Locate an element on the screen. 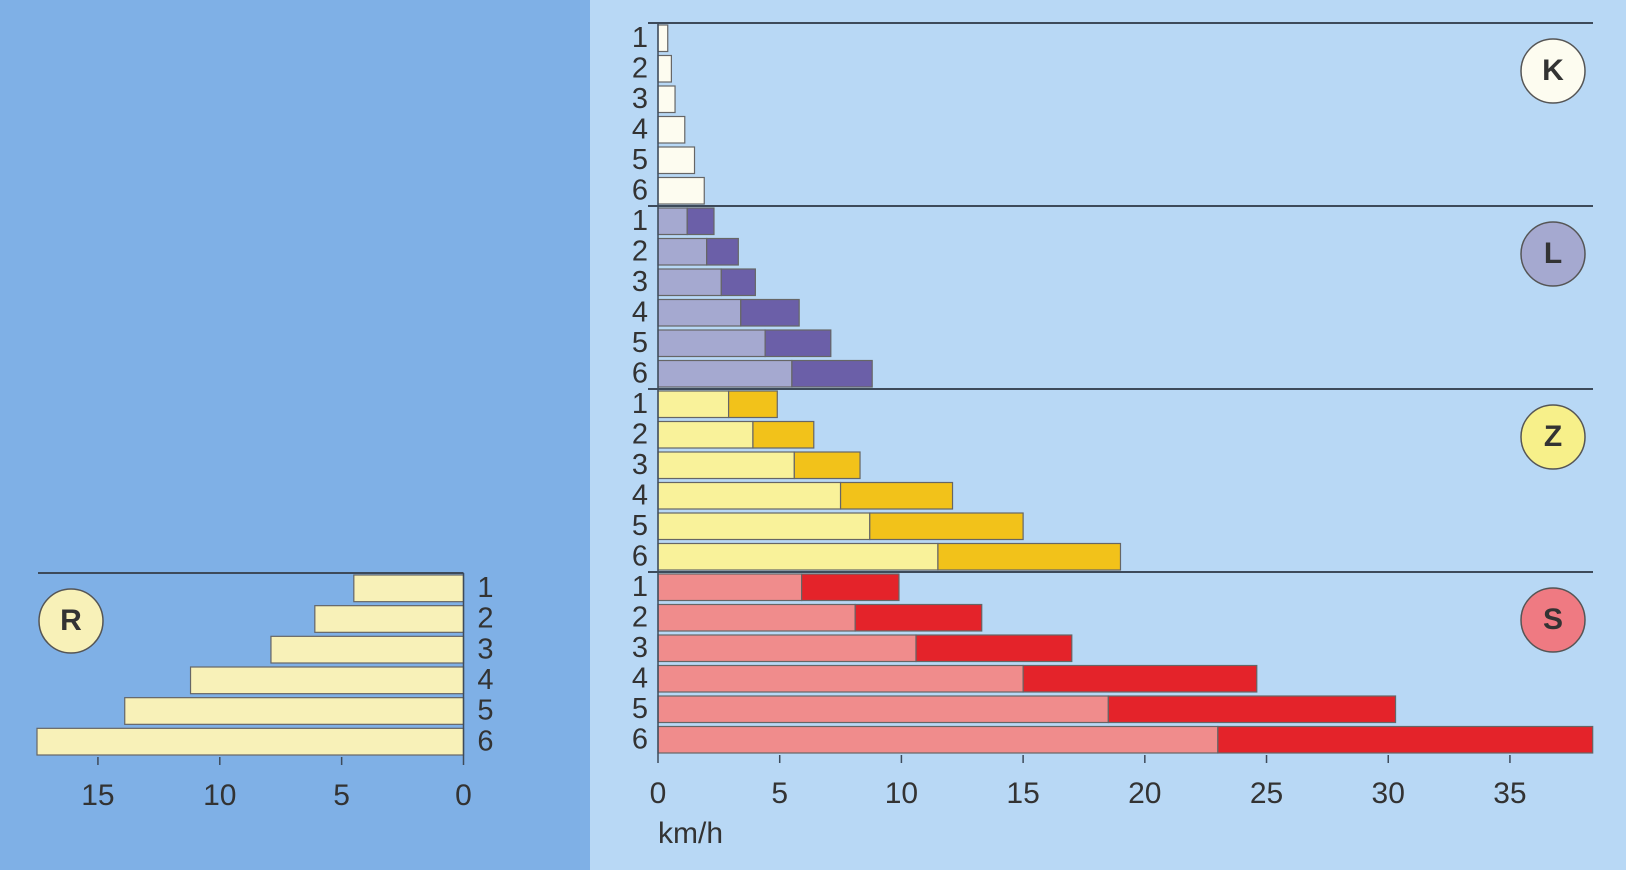 Image resolution: width=1626 pixels, height=870 pixels. x-tick-label: 35 is located at coordinates (1509, 793).